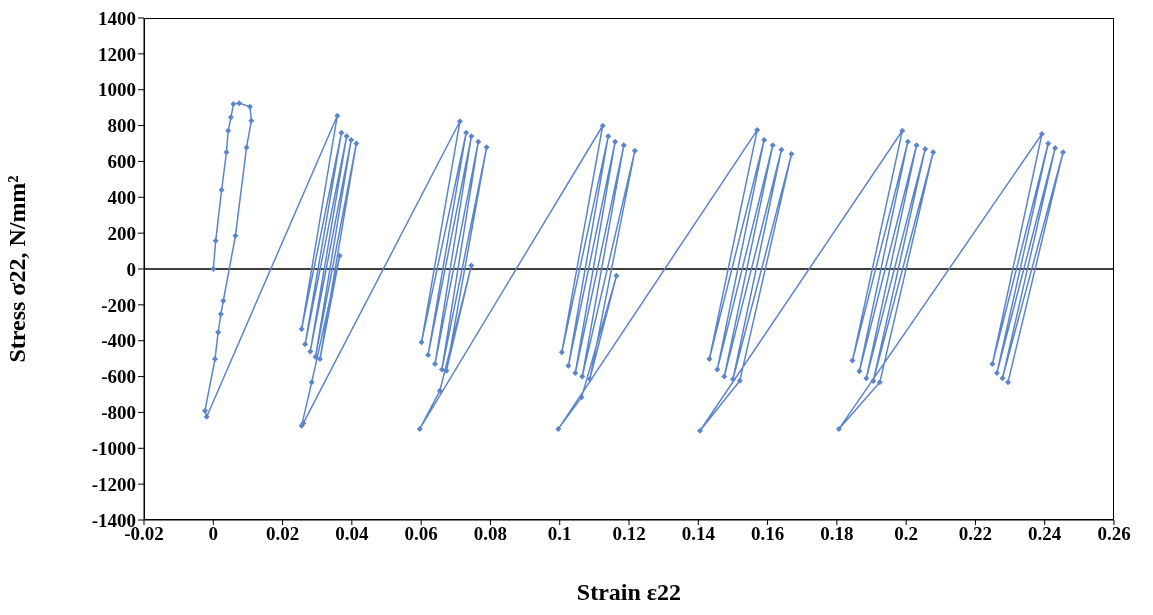 The height and width of the screenshot is (615, 1153). What do you see at coordinates (1114, 534) in the screenshot?
I see `x-tick-label: 0.26` at bounding box center [1114, 534].